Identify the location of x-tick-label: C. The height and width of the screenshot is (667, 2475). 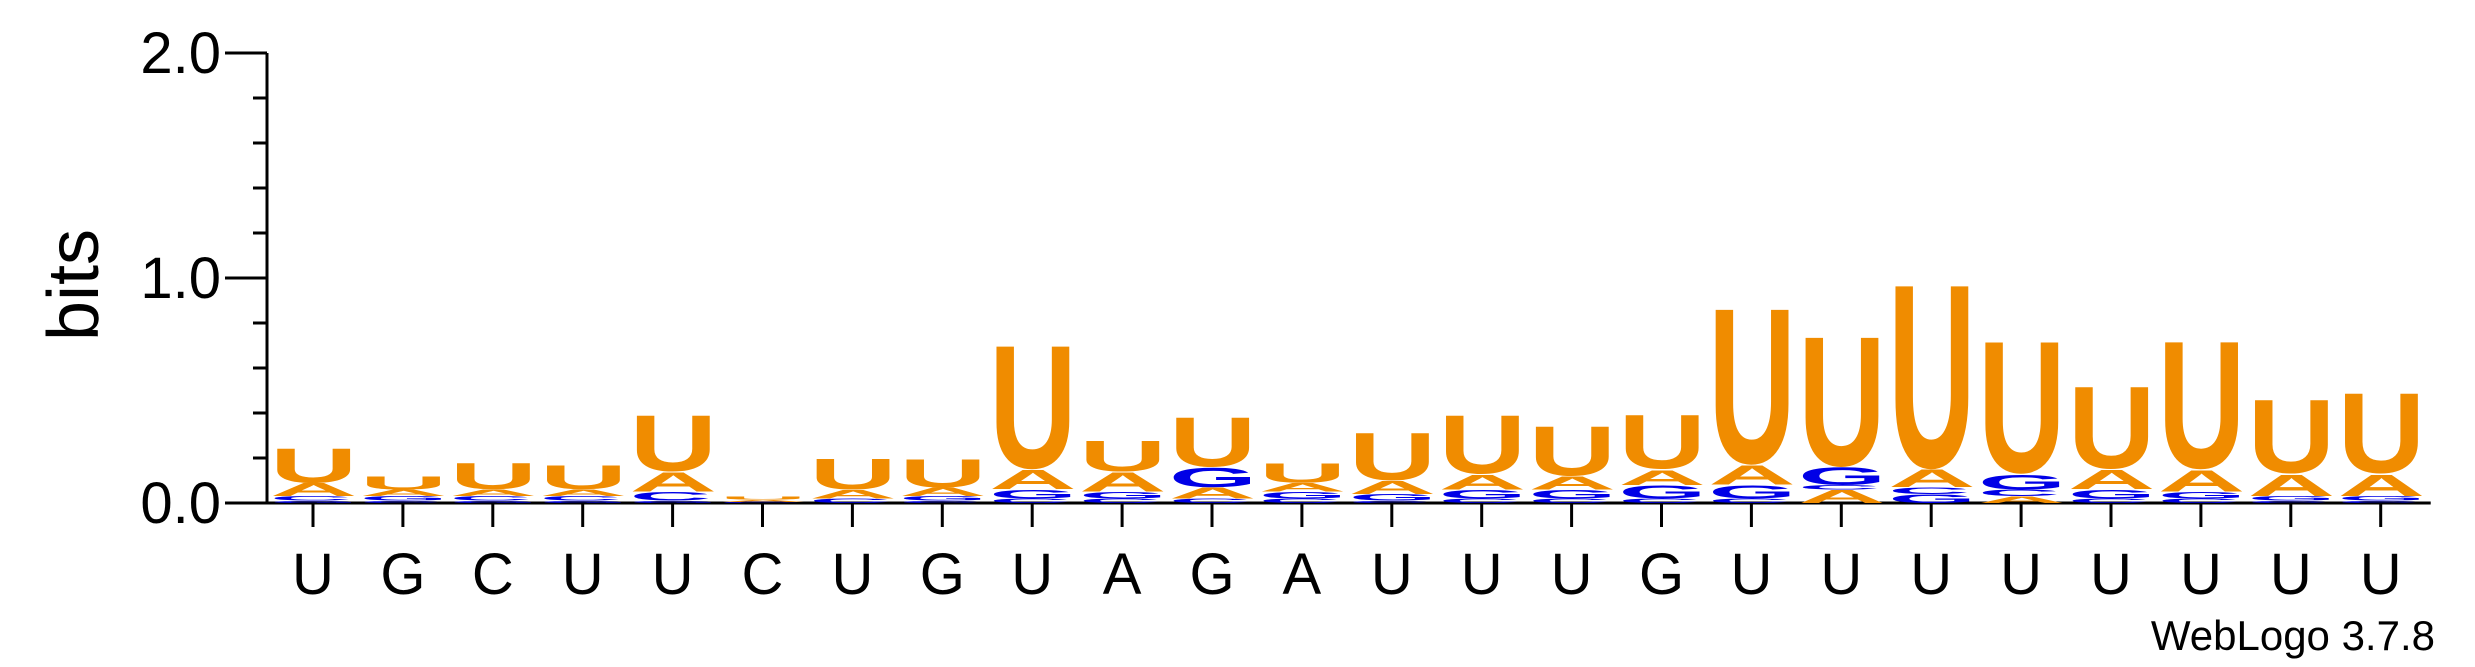
(763, 574).